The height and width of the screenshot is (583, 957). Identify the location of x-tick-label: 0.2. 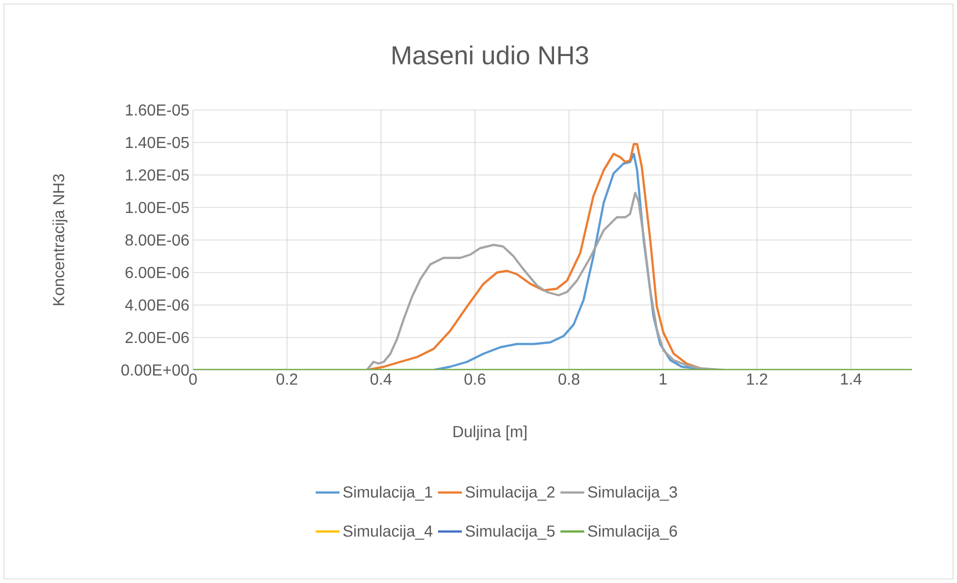
(287, 379).